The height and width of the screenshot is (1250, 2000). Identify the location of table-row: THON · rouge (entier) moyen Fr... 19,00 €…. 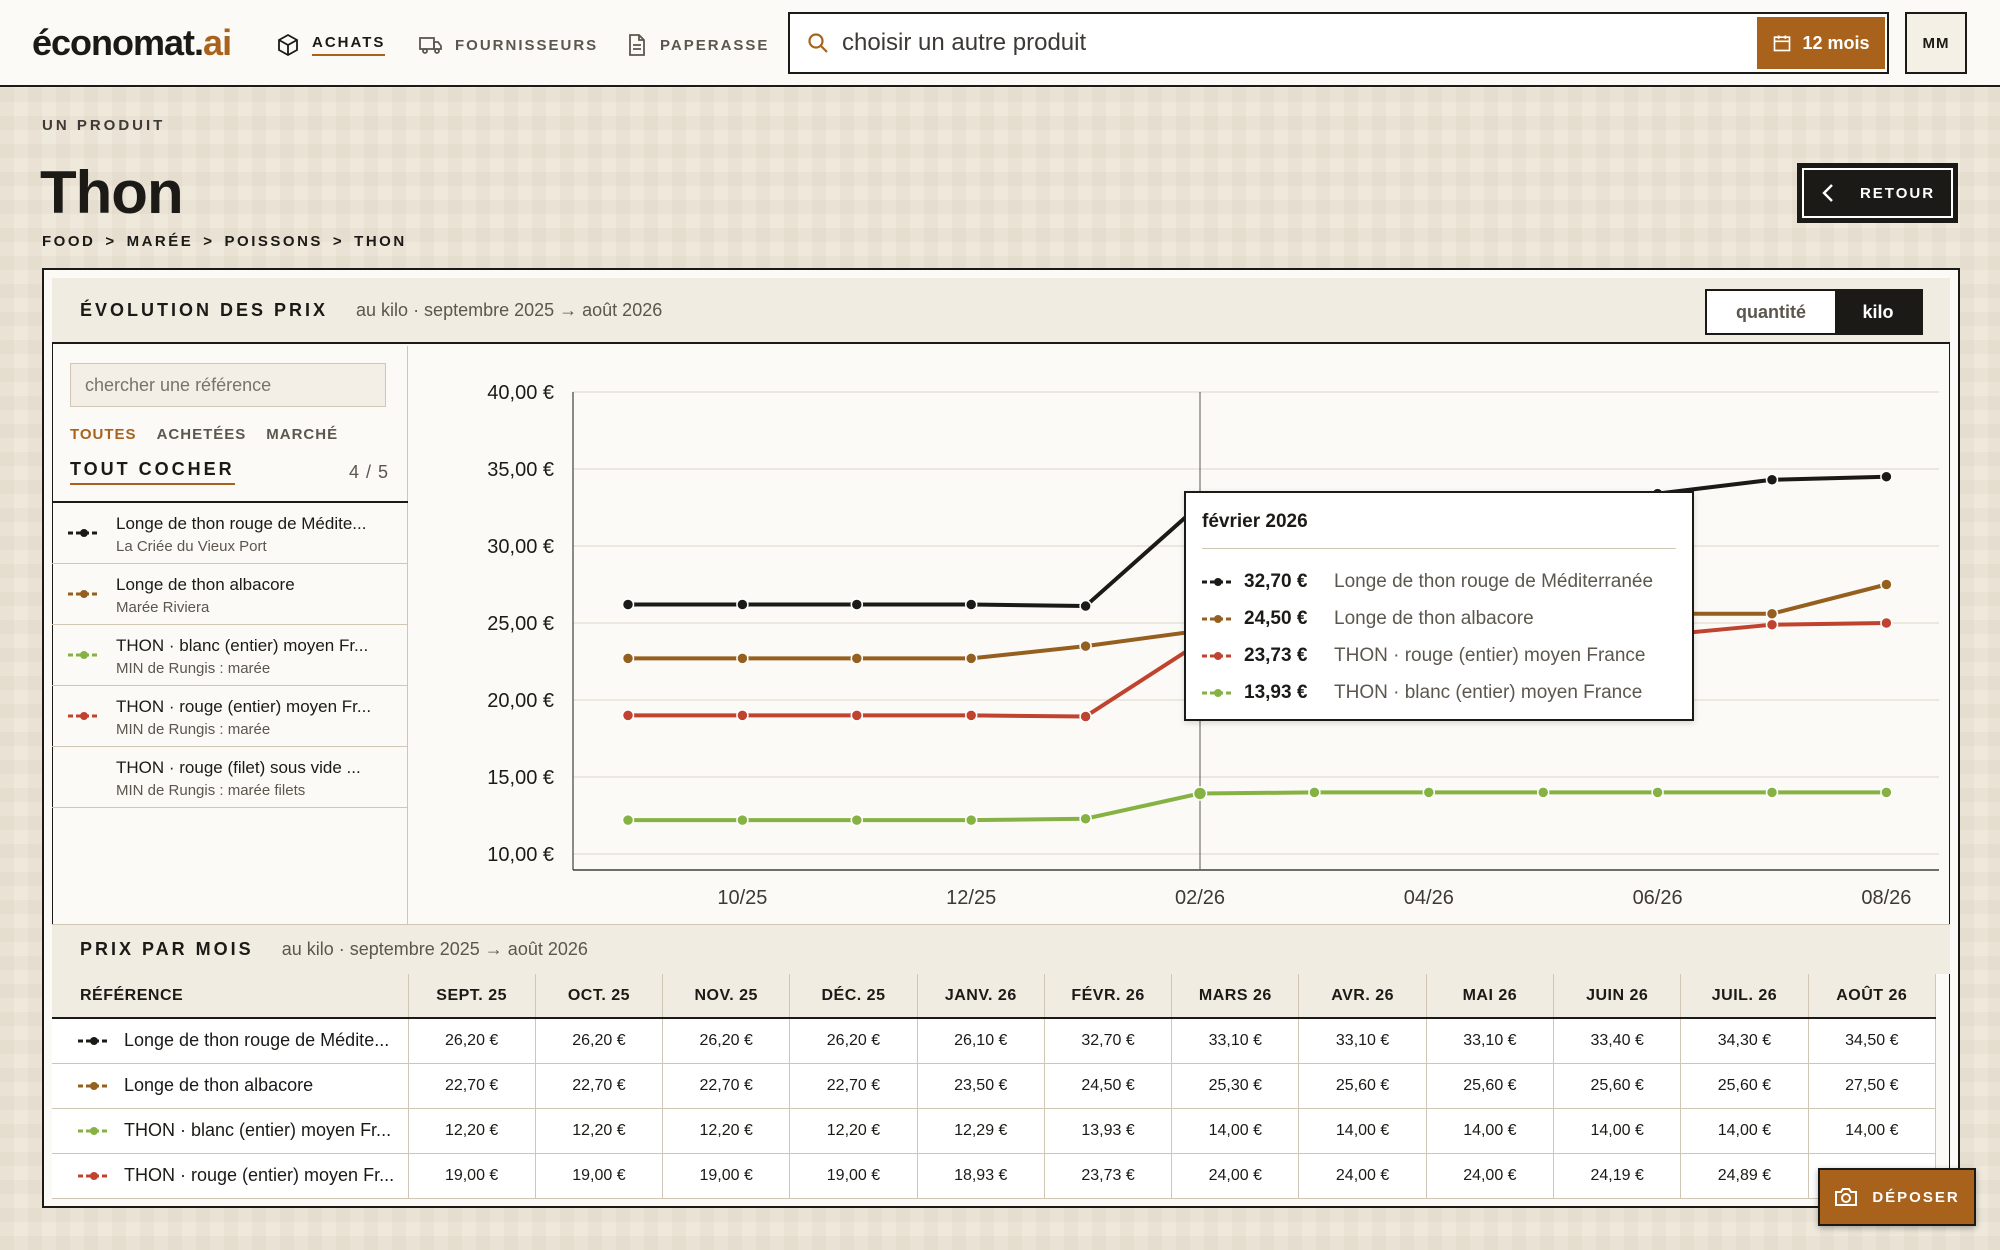
(994, 1176).